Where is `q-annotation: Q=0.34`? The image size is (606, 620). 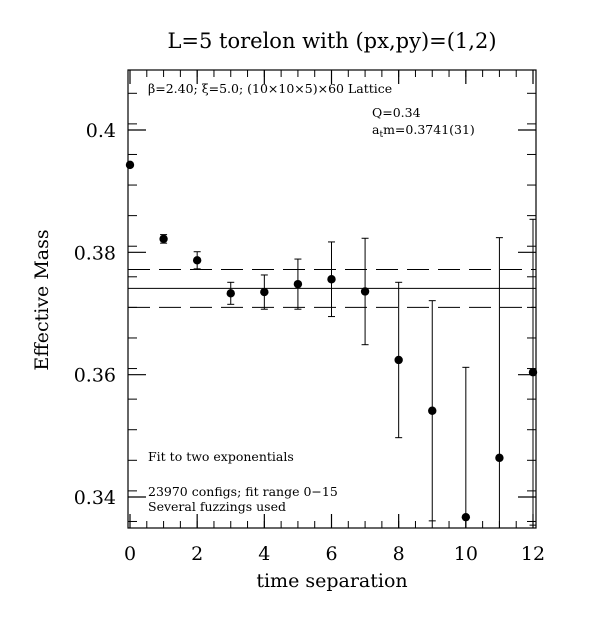 q-annotation: Q=0.34 is located at coordinates (396, 112).